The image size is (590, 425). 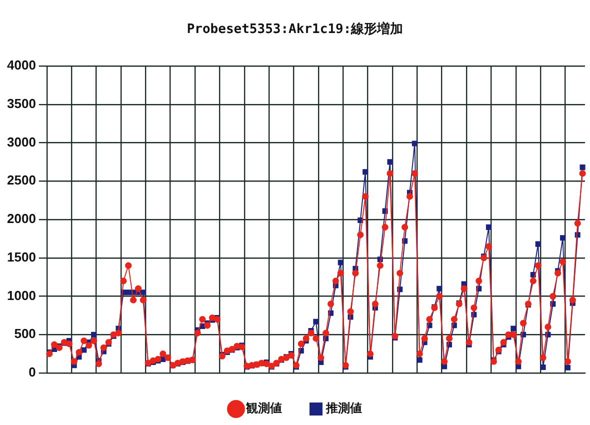 What do you see at coordinates (21, 295) in the screenshot?
I see `y-tick-label: 1000` at bounding box center [21, 295].